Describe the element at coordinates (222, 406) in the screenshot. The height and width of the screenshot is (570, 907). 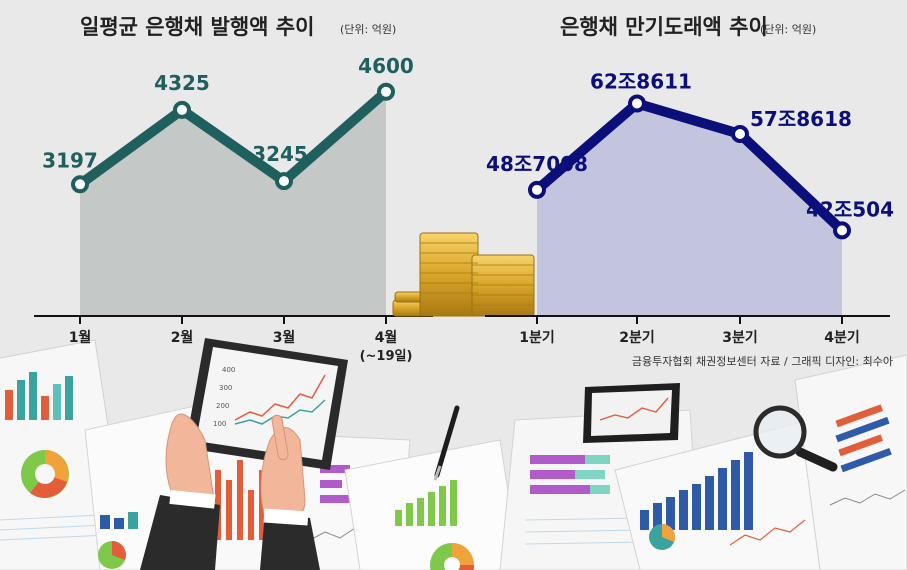
I see `tablet-tick-200: 200` at that location.